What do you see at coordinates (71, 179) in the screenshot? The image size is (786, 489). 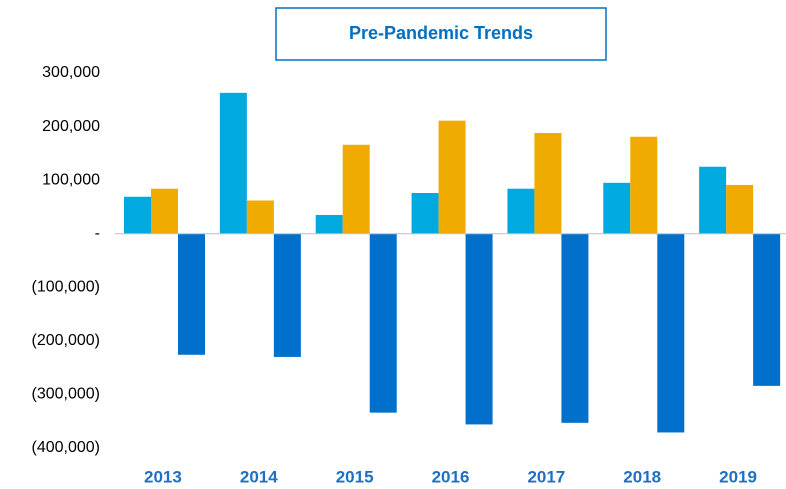 I see `y-tick-label: 100,000` at bounding box center [71, 179].